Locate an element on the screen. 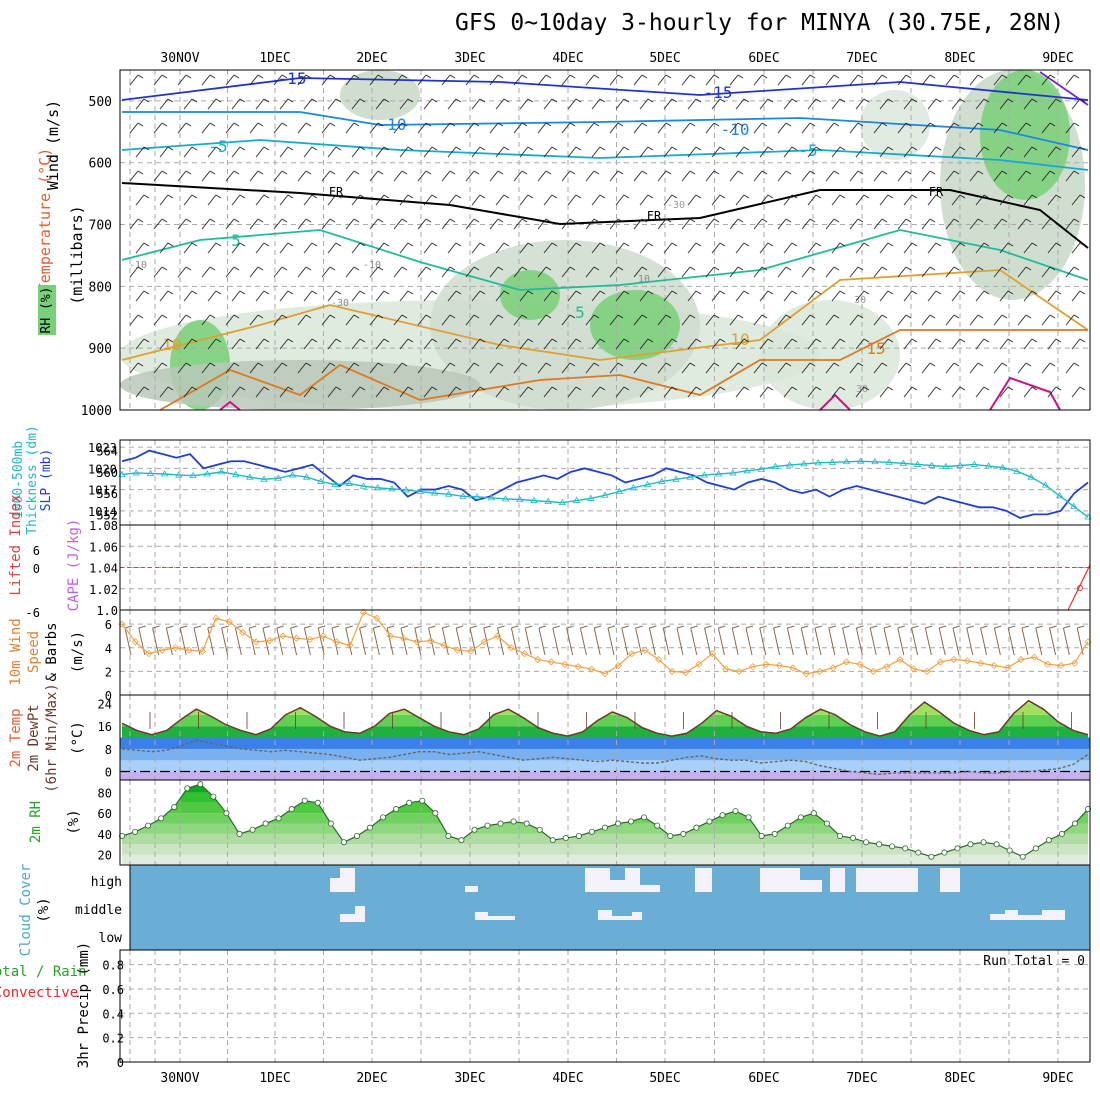 The width and height of the screenshot is (1100, 1100). wind-tick: 0 is located at coordinates (108, 696).